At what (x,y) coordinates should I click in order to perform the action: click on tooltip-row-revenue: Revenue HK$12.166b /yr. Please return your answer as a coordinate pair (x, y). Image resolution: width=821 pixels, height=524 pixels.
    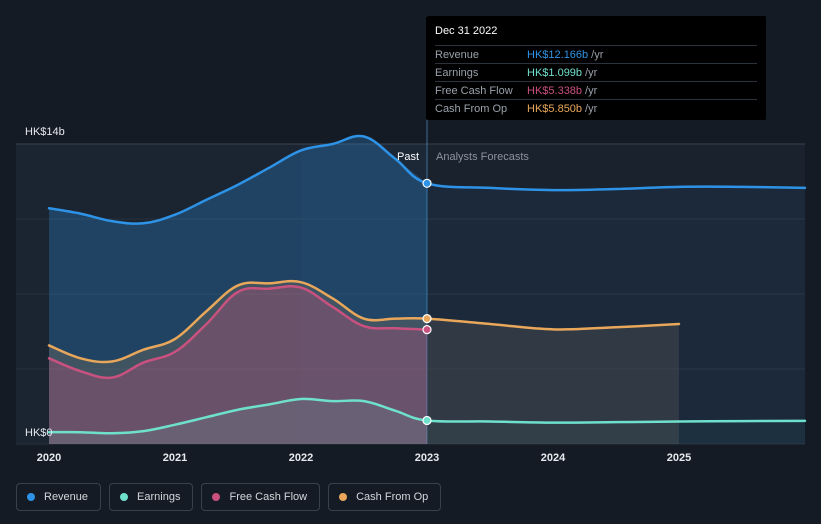
    Looking at the image, I should click on (596, 54).